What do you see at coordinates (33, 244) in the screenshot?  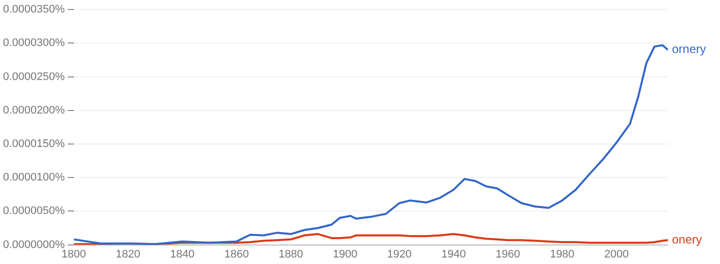 I see `y-tick-label: 0.0000000%` at bounding box center [33, 244].